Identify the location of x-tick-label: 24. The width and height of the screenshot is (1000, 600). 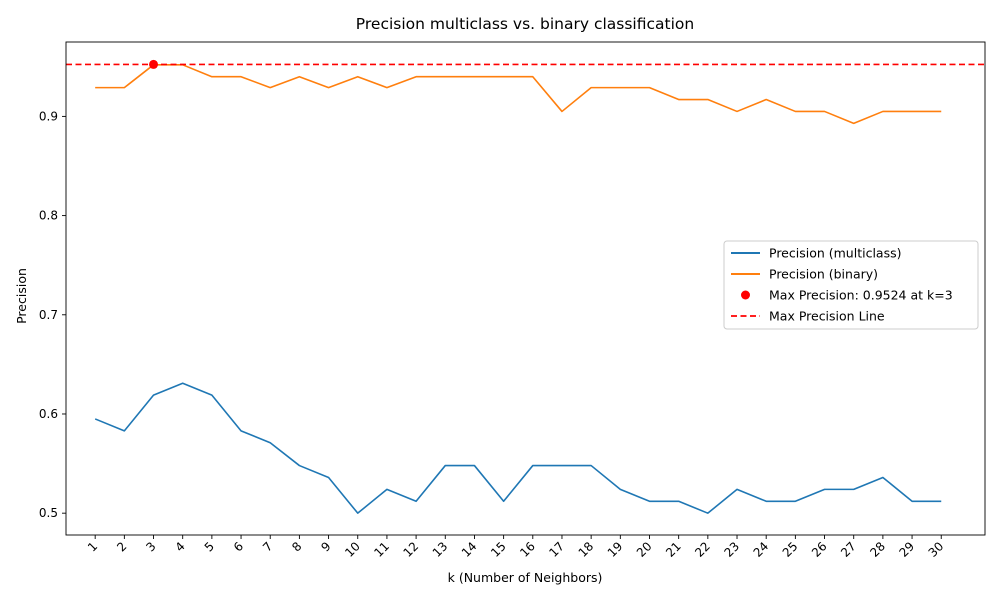
(761, 549).